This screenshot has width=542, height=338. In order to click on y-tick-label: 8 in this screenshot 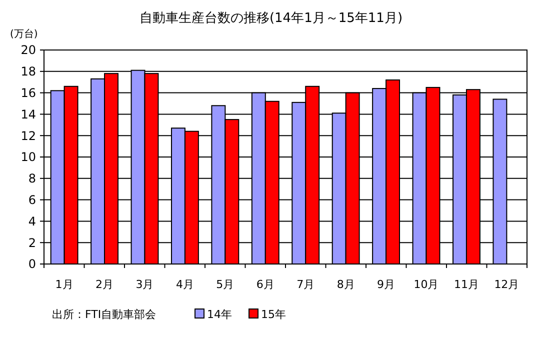, I will do `click(32, 179)`.